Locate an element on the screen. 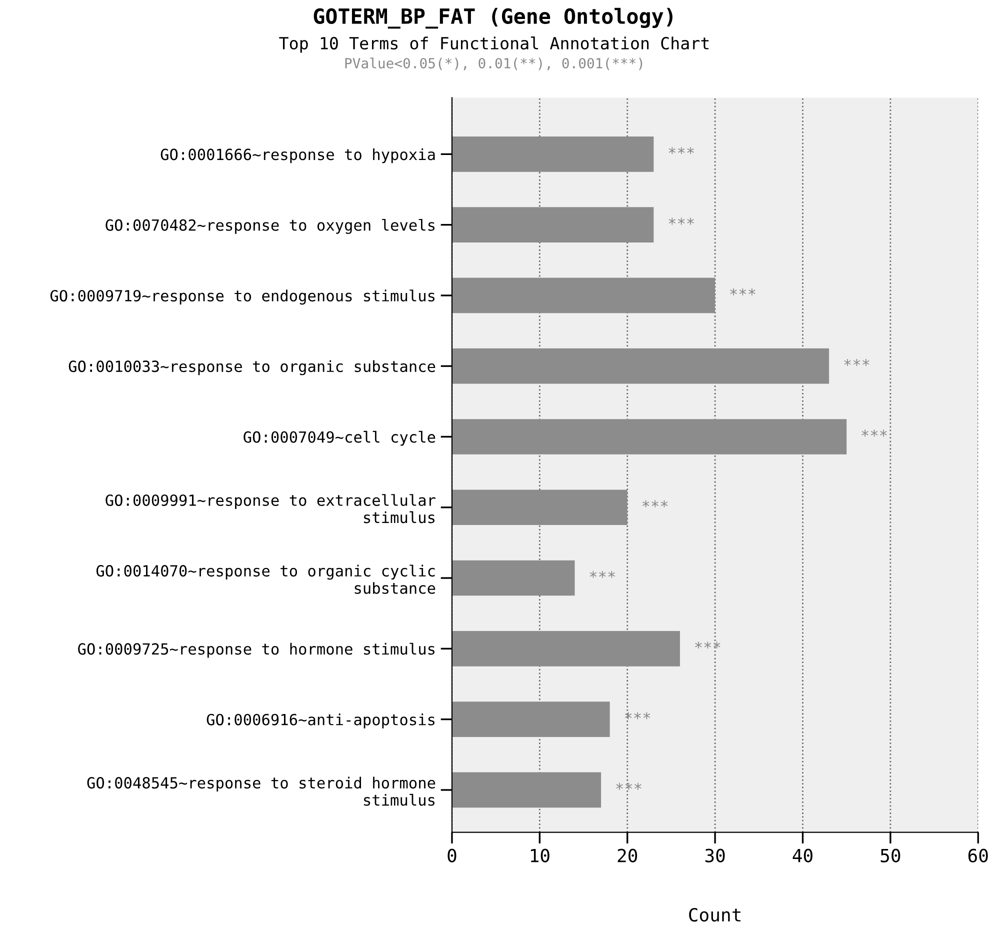 The image size is (989, 948). y-tick-label: GO:0009725~response to hormone stimulus is located at coordinates (256, 650).